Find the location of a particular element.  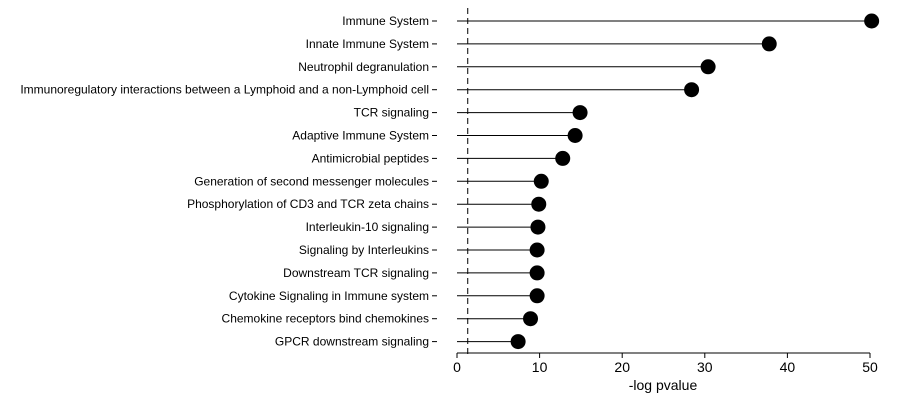

category-label: Antimicrobial peptides is located at coordinates (370, 158).